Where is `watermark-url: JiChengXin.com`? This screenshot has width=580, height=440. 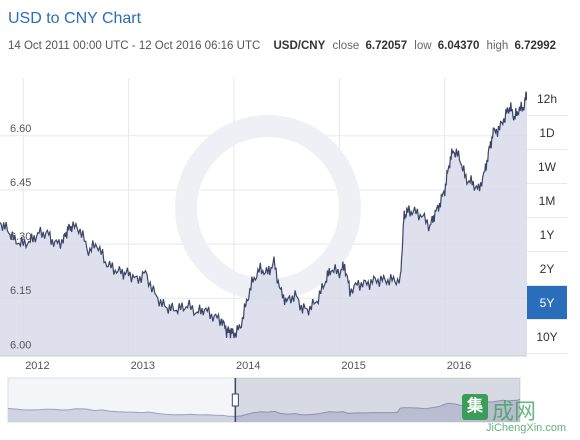
watermark-url: JiChengXin.com is located at coordinates (526, 428).